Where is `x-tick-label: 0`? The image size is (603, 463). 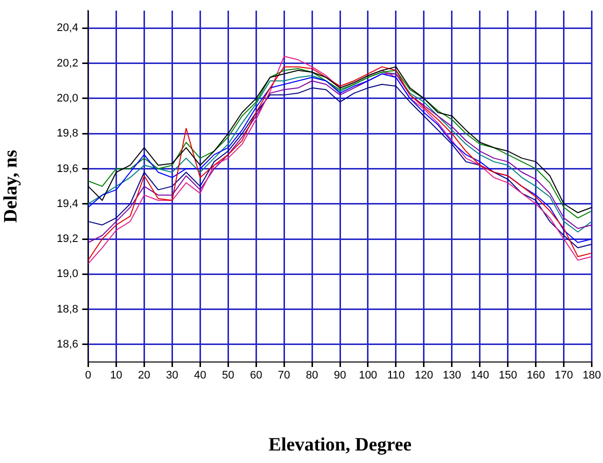
x-tick-label: 0 is located at coordinates (88, 376).